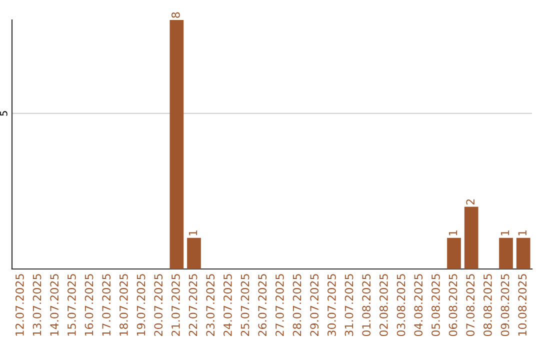  I want to click on x-tick-label: 02.08.2025, so click(383, 305).